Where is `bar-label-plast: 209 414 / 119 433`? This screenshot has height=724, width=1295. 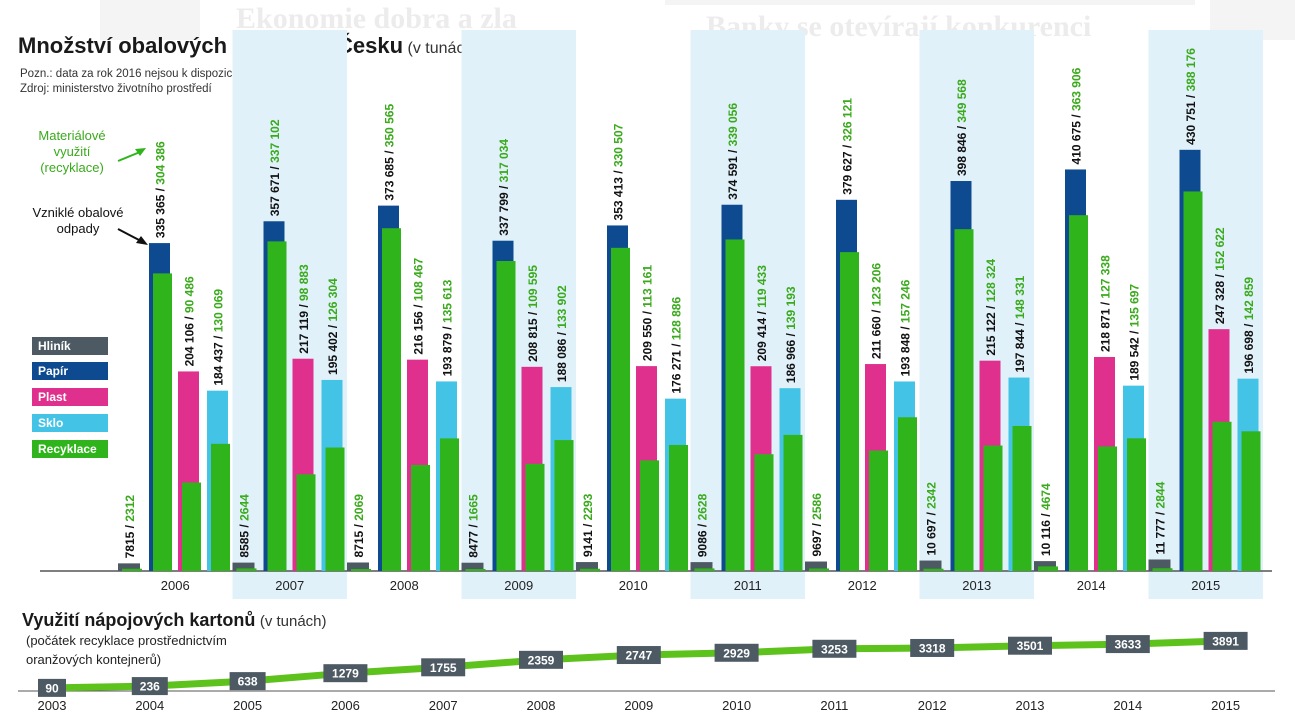
bar-label-plast: 209 414 / 119 433 is located at coordinates (762, 313).